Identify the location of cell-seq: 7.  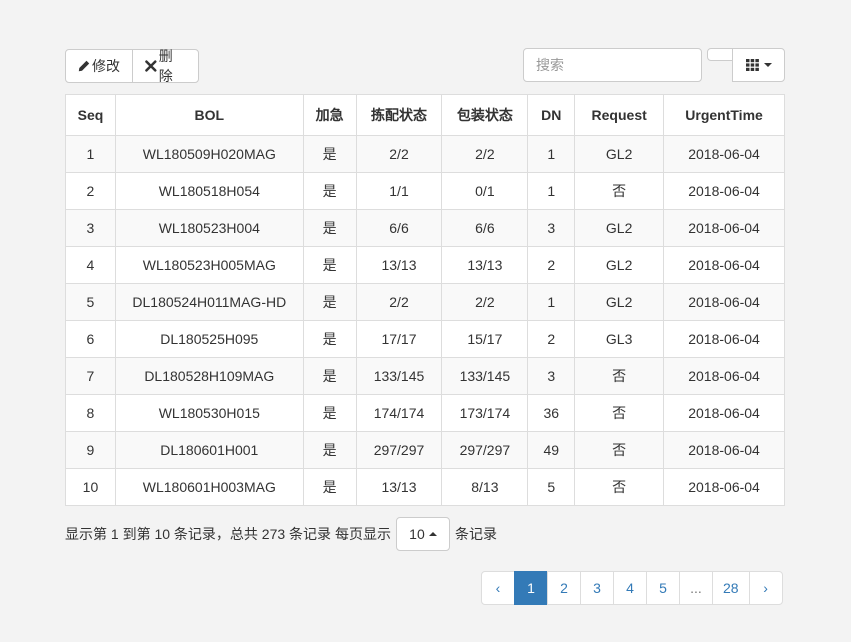
(90, 376).